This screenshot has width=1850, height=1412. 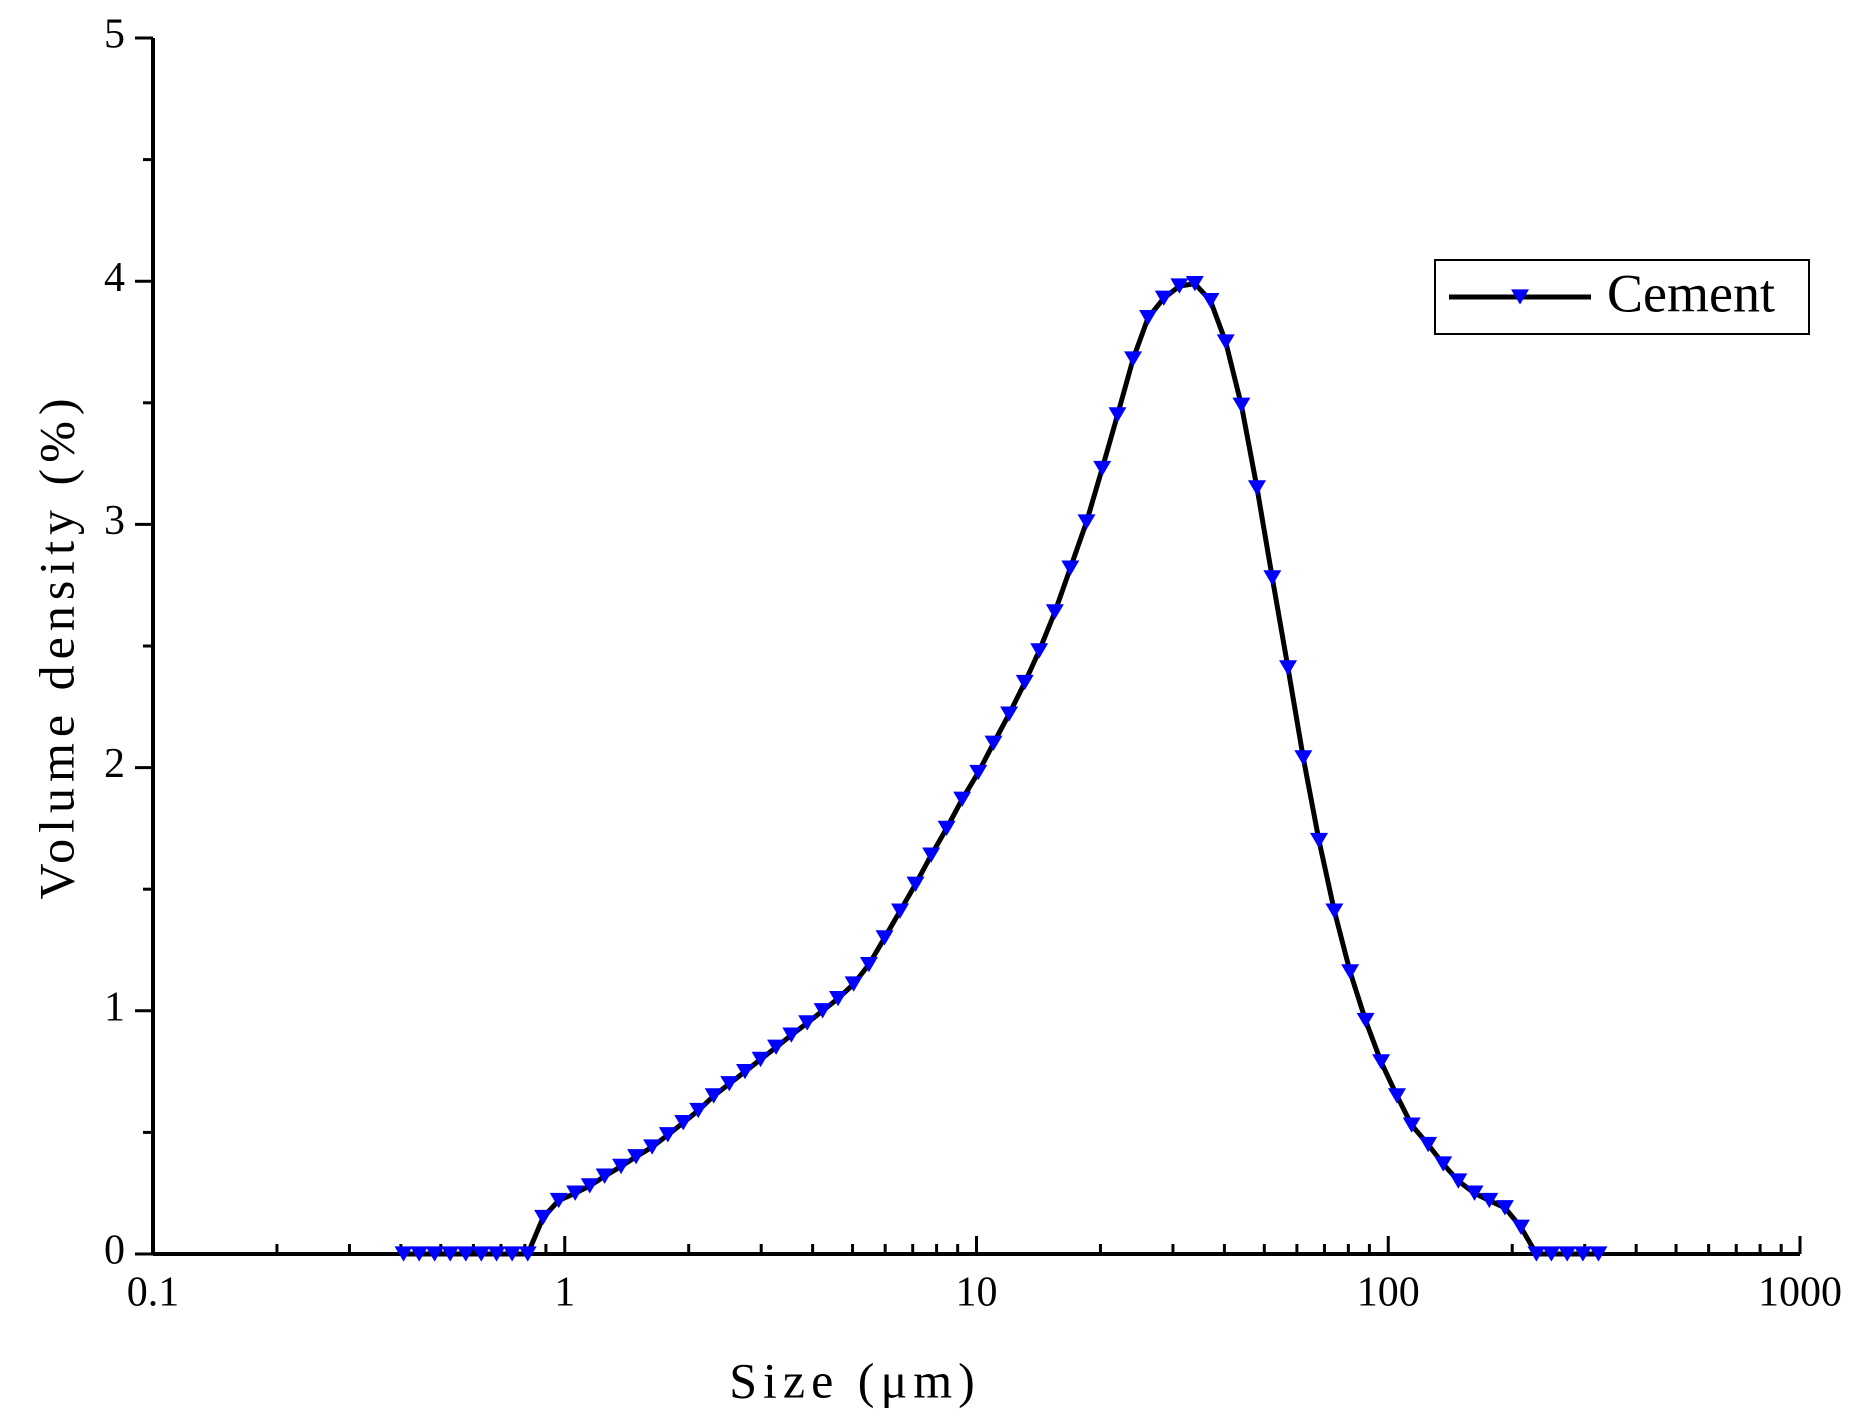 I want to click on x-tick-label: 0.1, so click(x=153, y=1293).